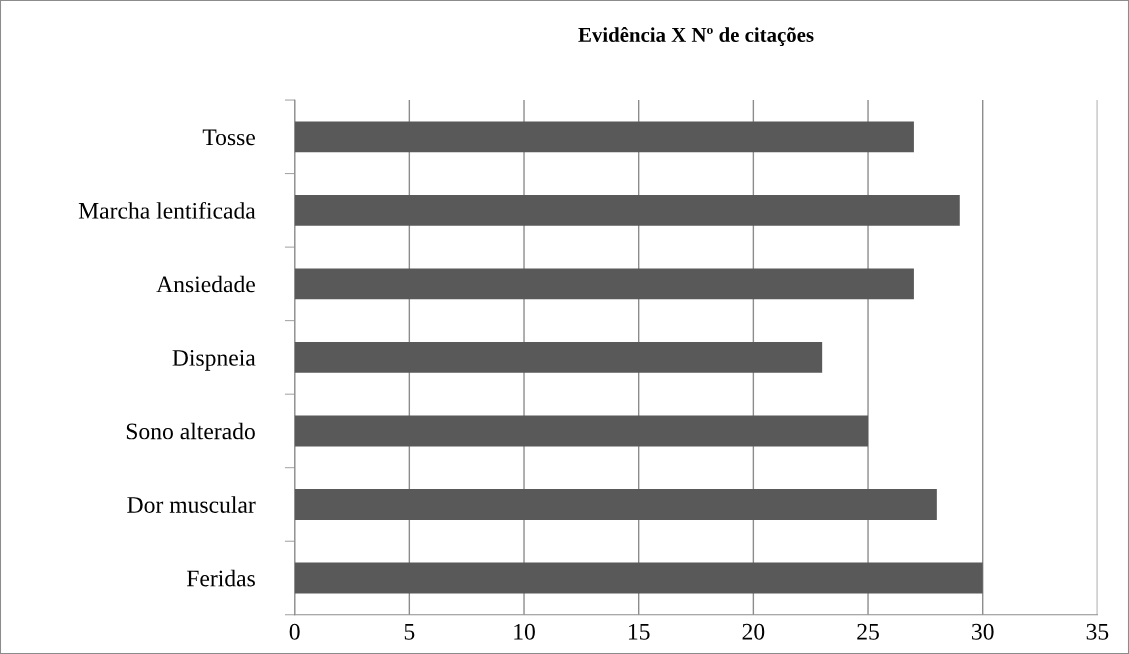  What do you see at coordinates (524, 631) in the screenshot?
I see `x-tick-label: 10` at bounding box center [524, 631].